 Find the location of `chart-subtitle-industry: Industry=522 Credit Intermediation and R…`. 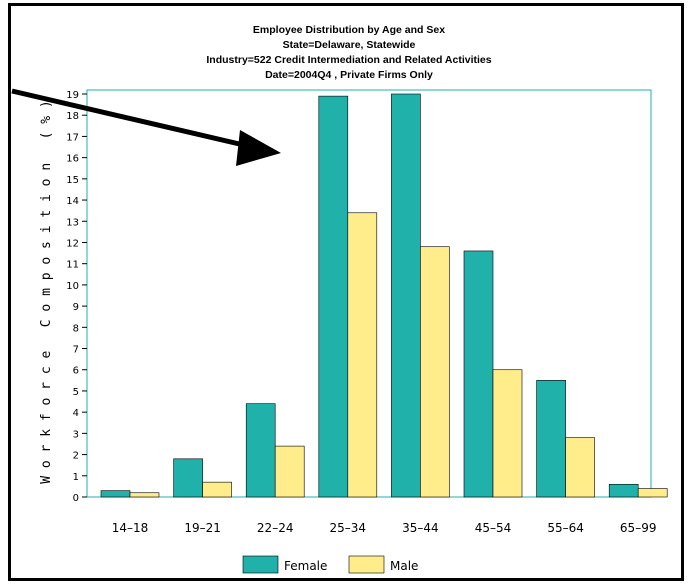

chart-subtitle-industry: Industry=522 Credit Intermediation and R… is located at coordinates (348, 60).